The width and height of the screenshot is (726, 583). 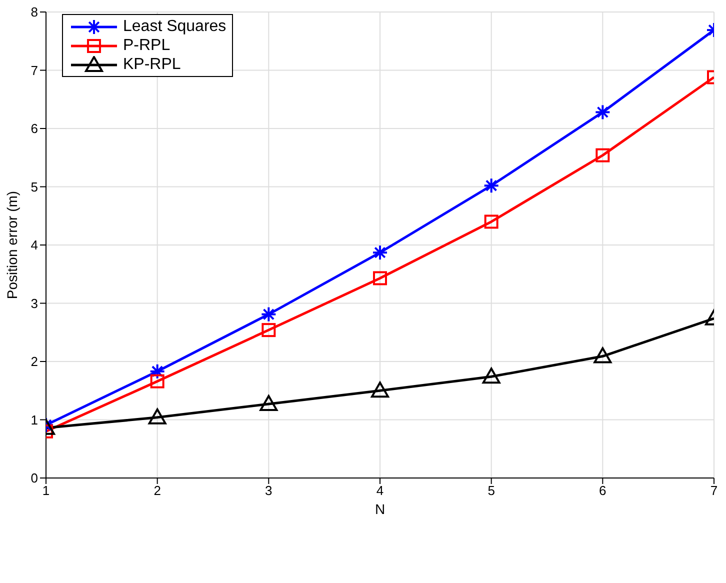 I want to click on y-tick-label: 5, so click(x=34, y=186).